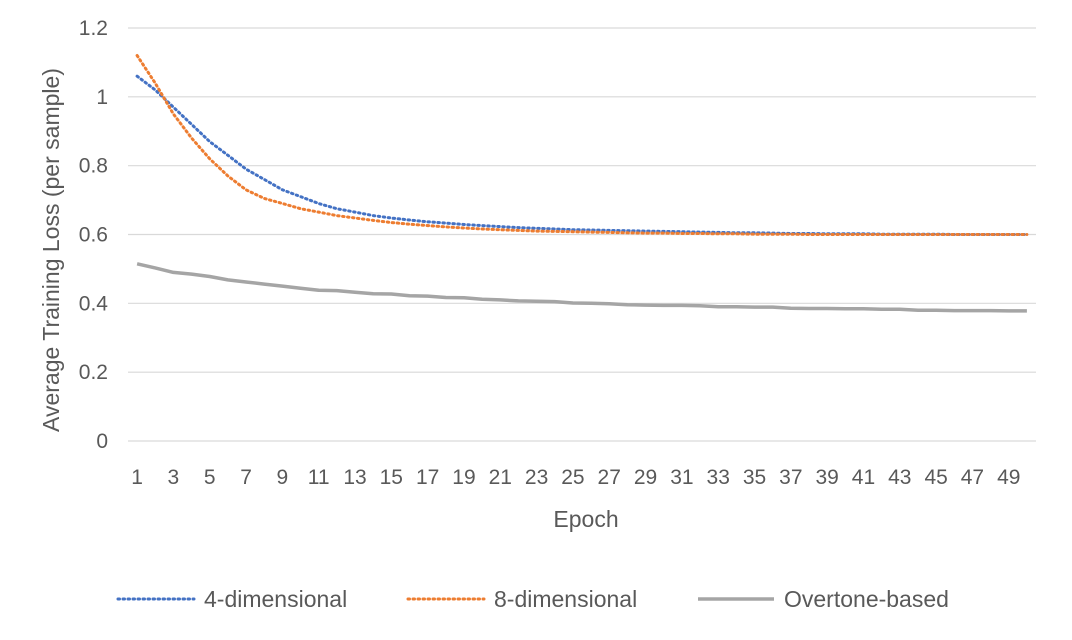 This screenshot has width=1072, height=640. What do you see at coordinates (275, 599) in the screenshot?
I see `legend-label: 4-dimensional` at bounding box center [275, 599].